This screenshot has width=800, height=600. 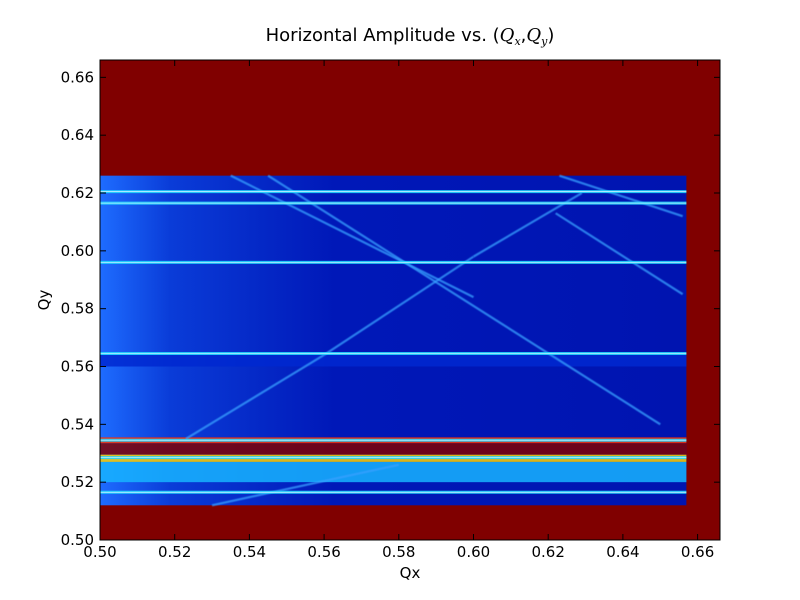 I want to click on x-tick-label-2: 0.54, so click(x=249, y=552).